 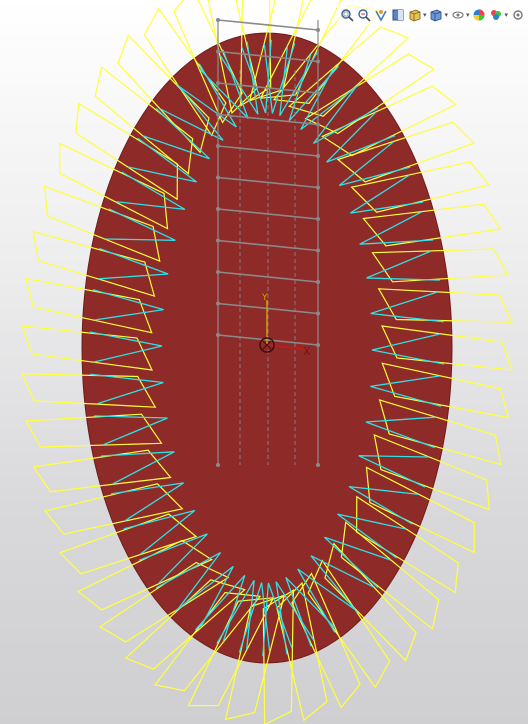 I want to click on view-settings-icon, so click(x=518, y=15).